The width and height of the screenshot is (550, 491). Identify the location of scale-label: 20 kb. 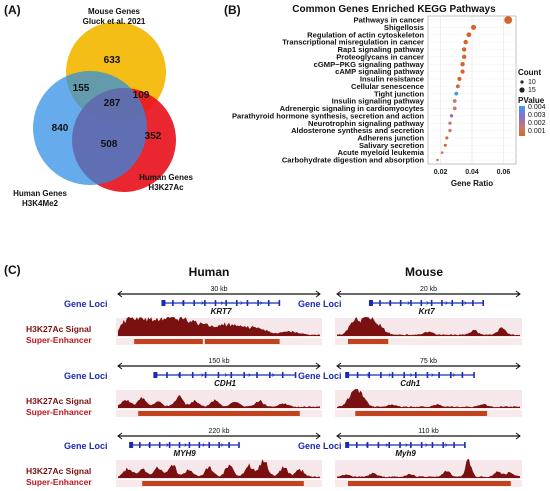
(428, 289).